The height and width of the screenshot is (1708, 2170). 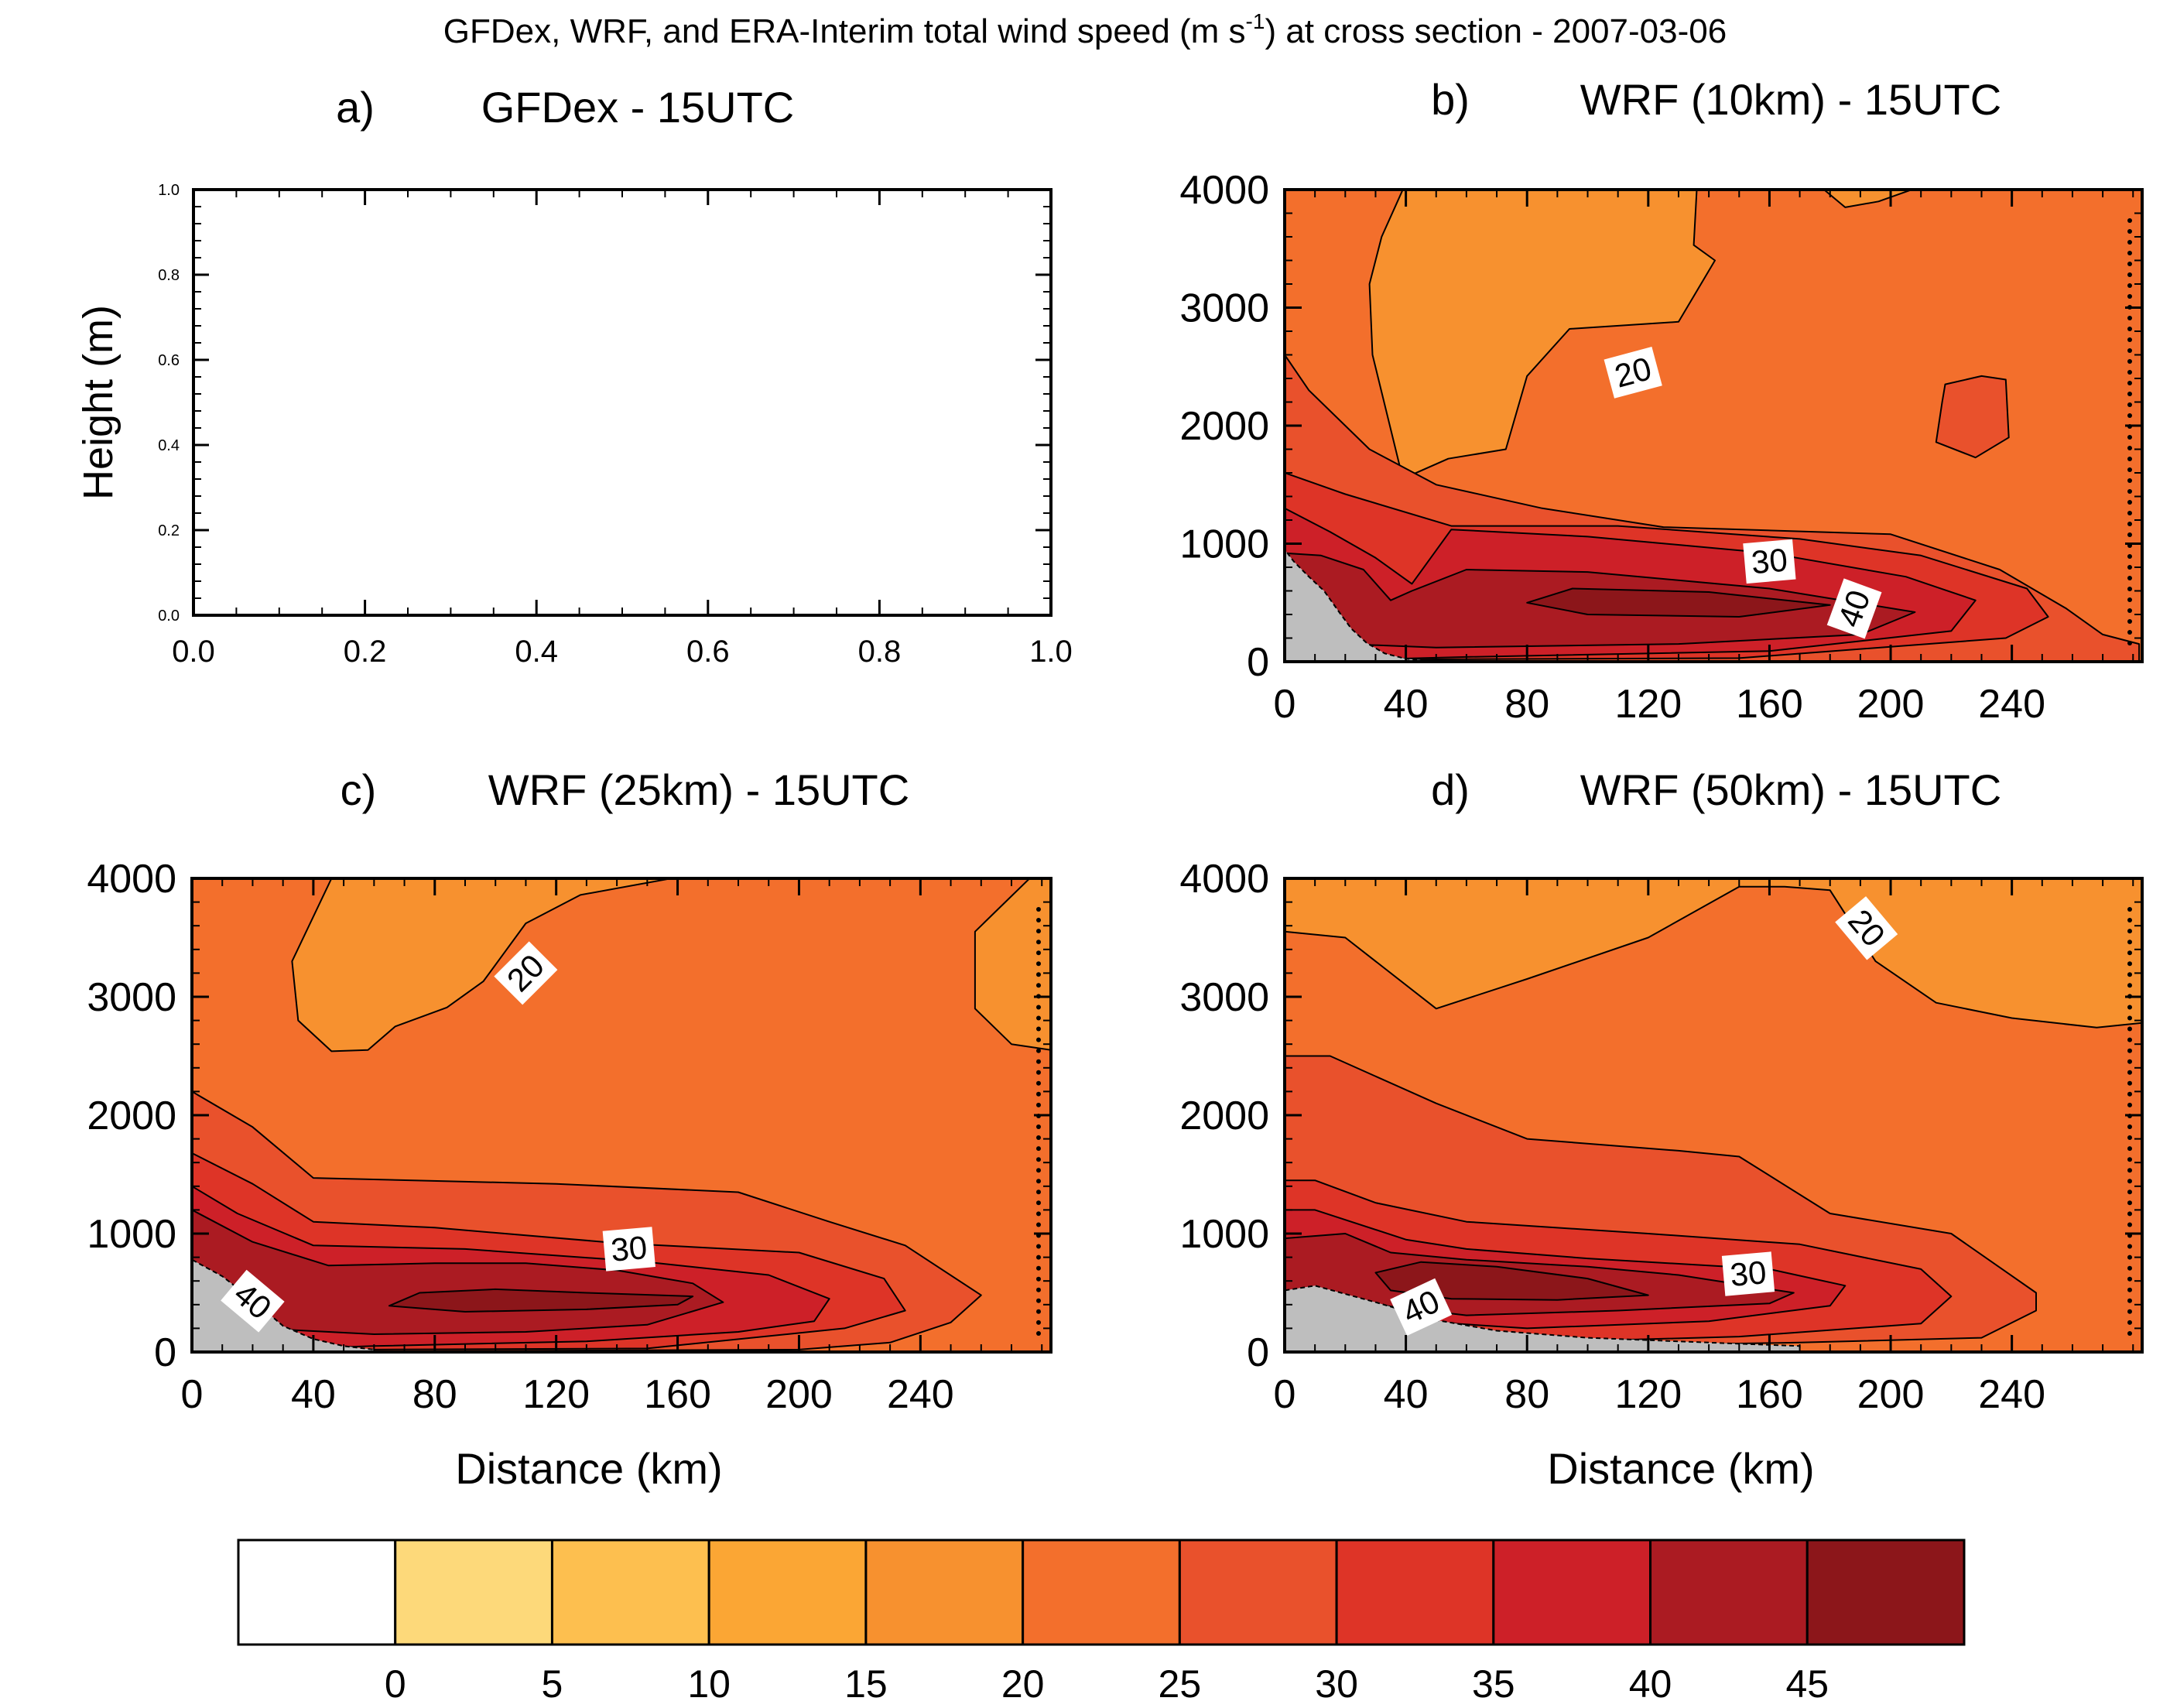 What do you see at coordinates (1051, 652) in the screenshot?
I see `x-tick-label: 1.0` at bounding box center [1051, 652].